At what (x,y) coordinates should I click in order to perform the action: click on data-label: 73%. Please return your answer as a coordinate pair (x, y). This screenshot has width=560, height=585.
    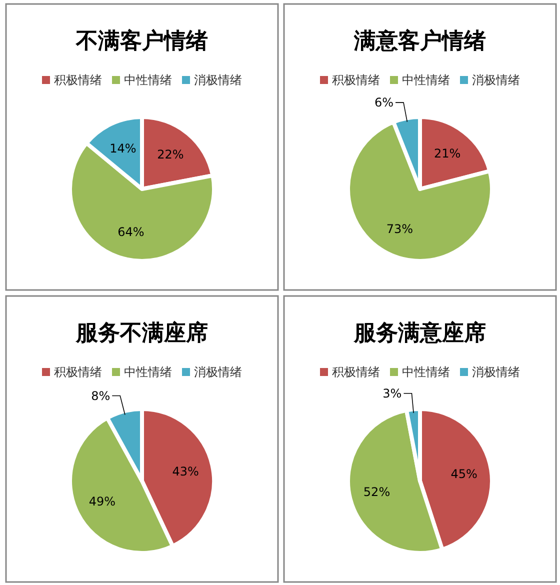
    Looking at the image, I should click on (400, 229).